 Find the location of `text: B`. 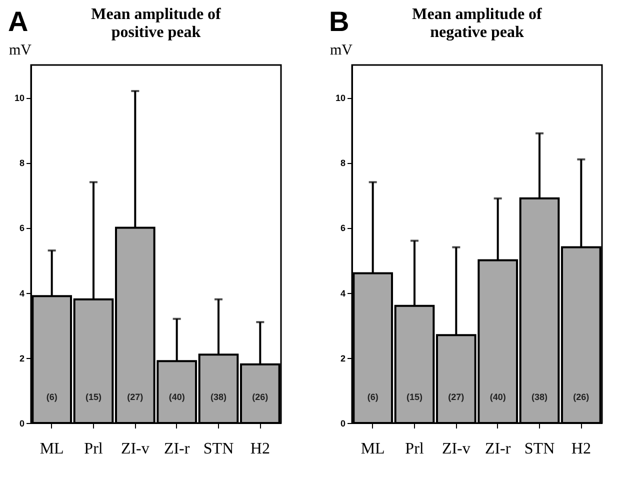

text: B is located at coordinates (339, 22).